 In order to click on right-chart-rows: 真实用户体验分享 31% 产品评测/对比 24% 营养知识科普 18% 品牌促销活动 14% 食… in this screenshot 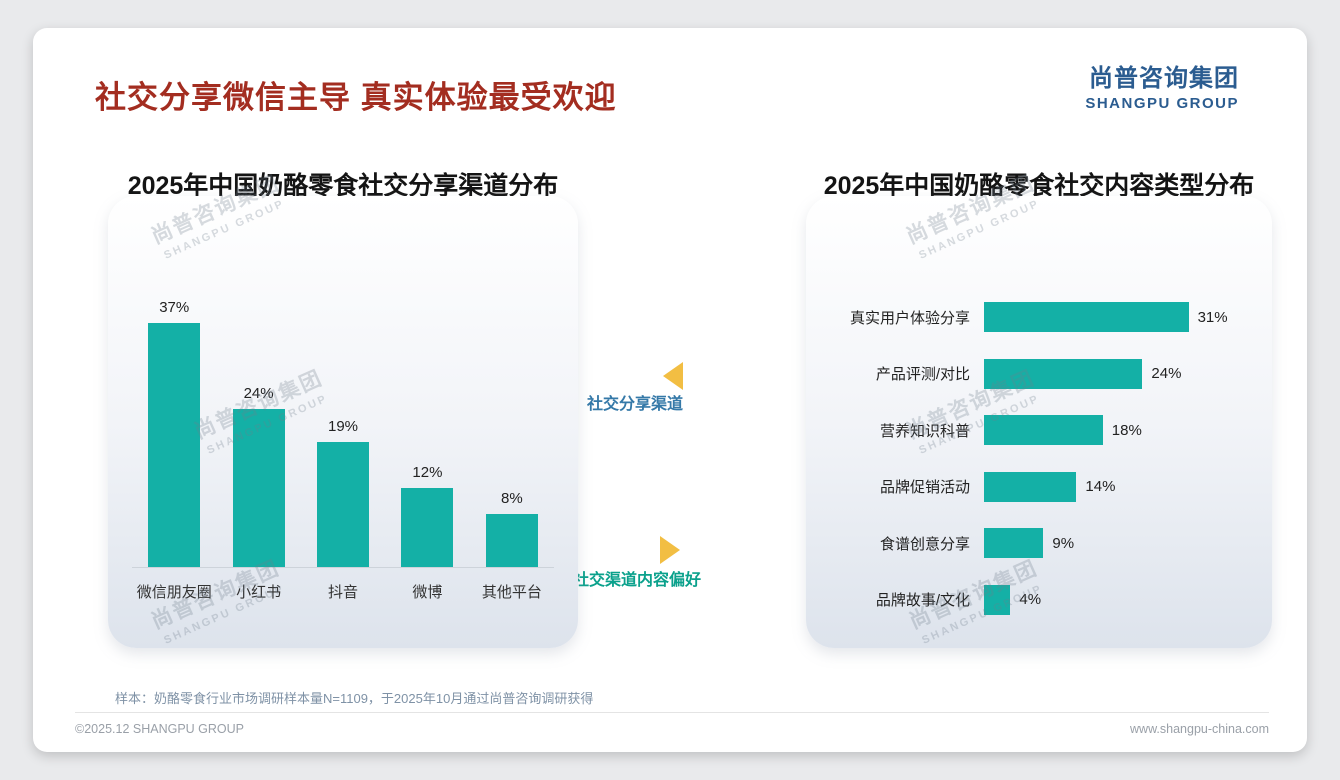, I will do `click(1046, 458)`.